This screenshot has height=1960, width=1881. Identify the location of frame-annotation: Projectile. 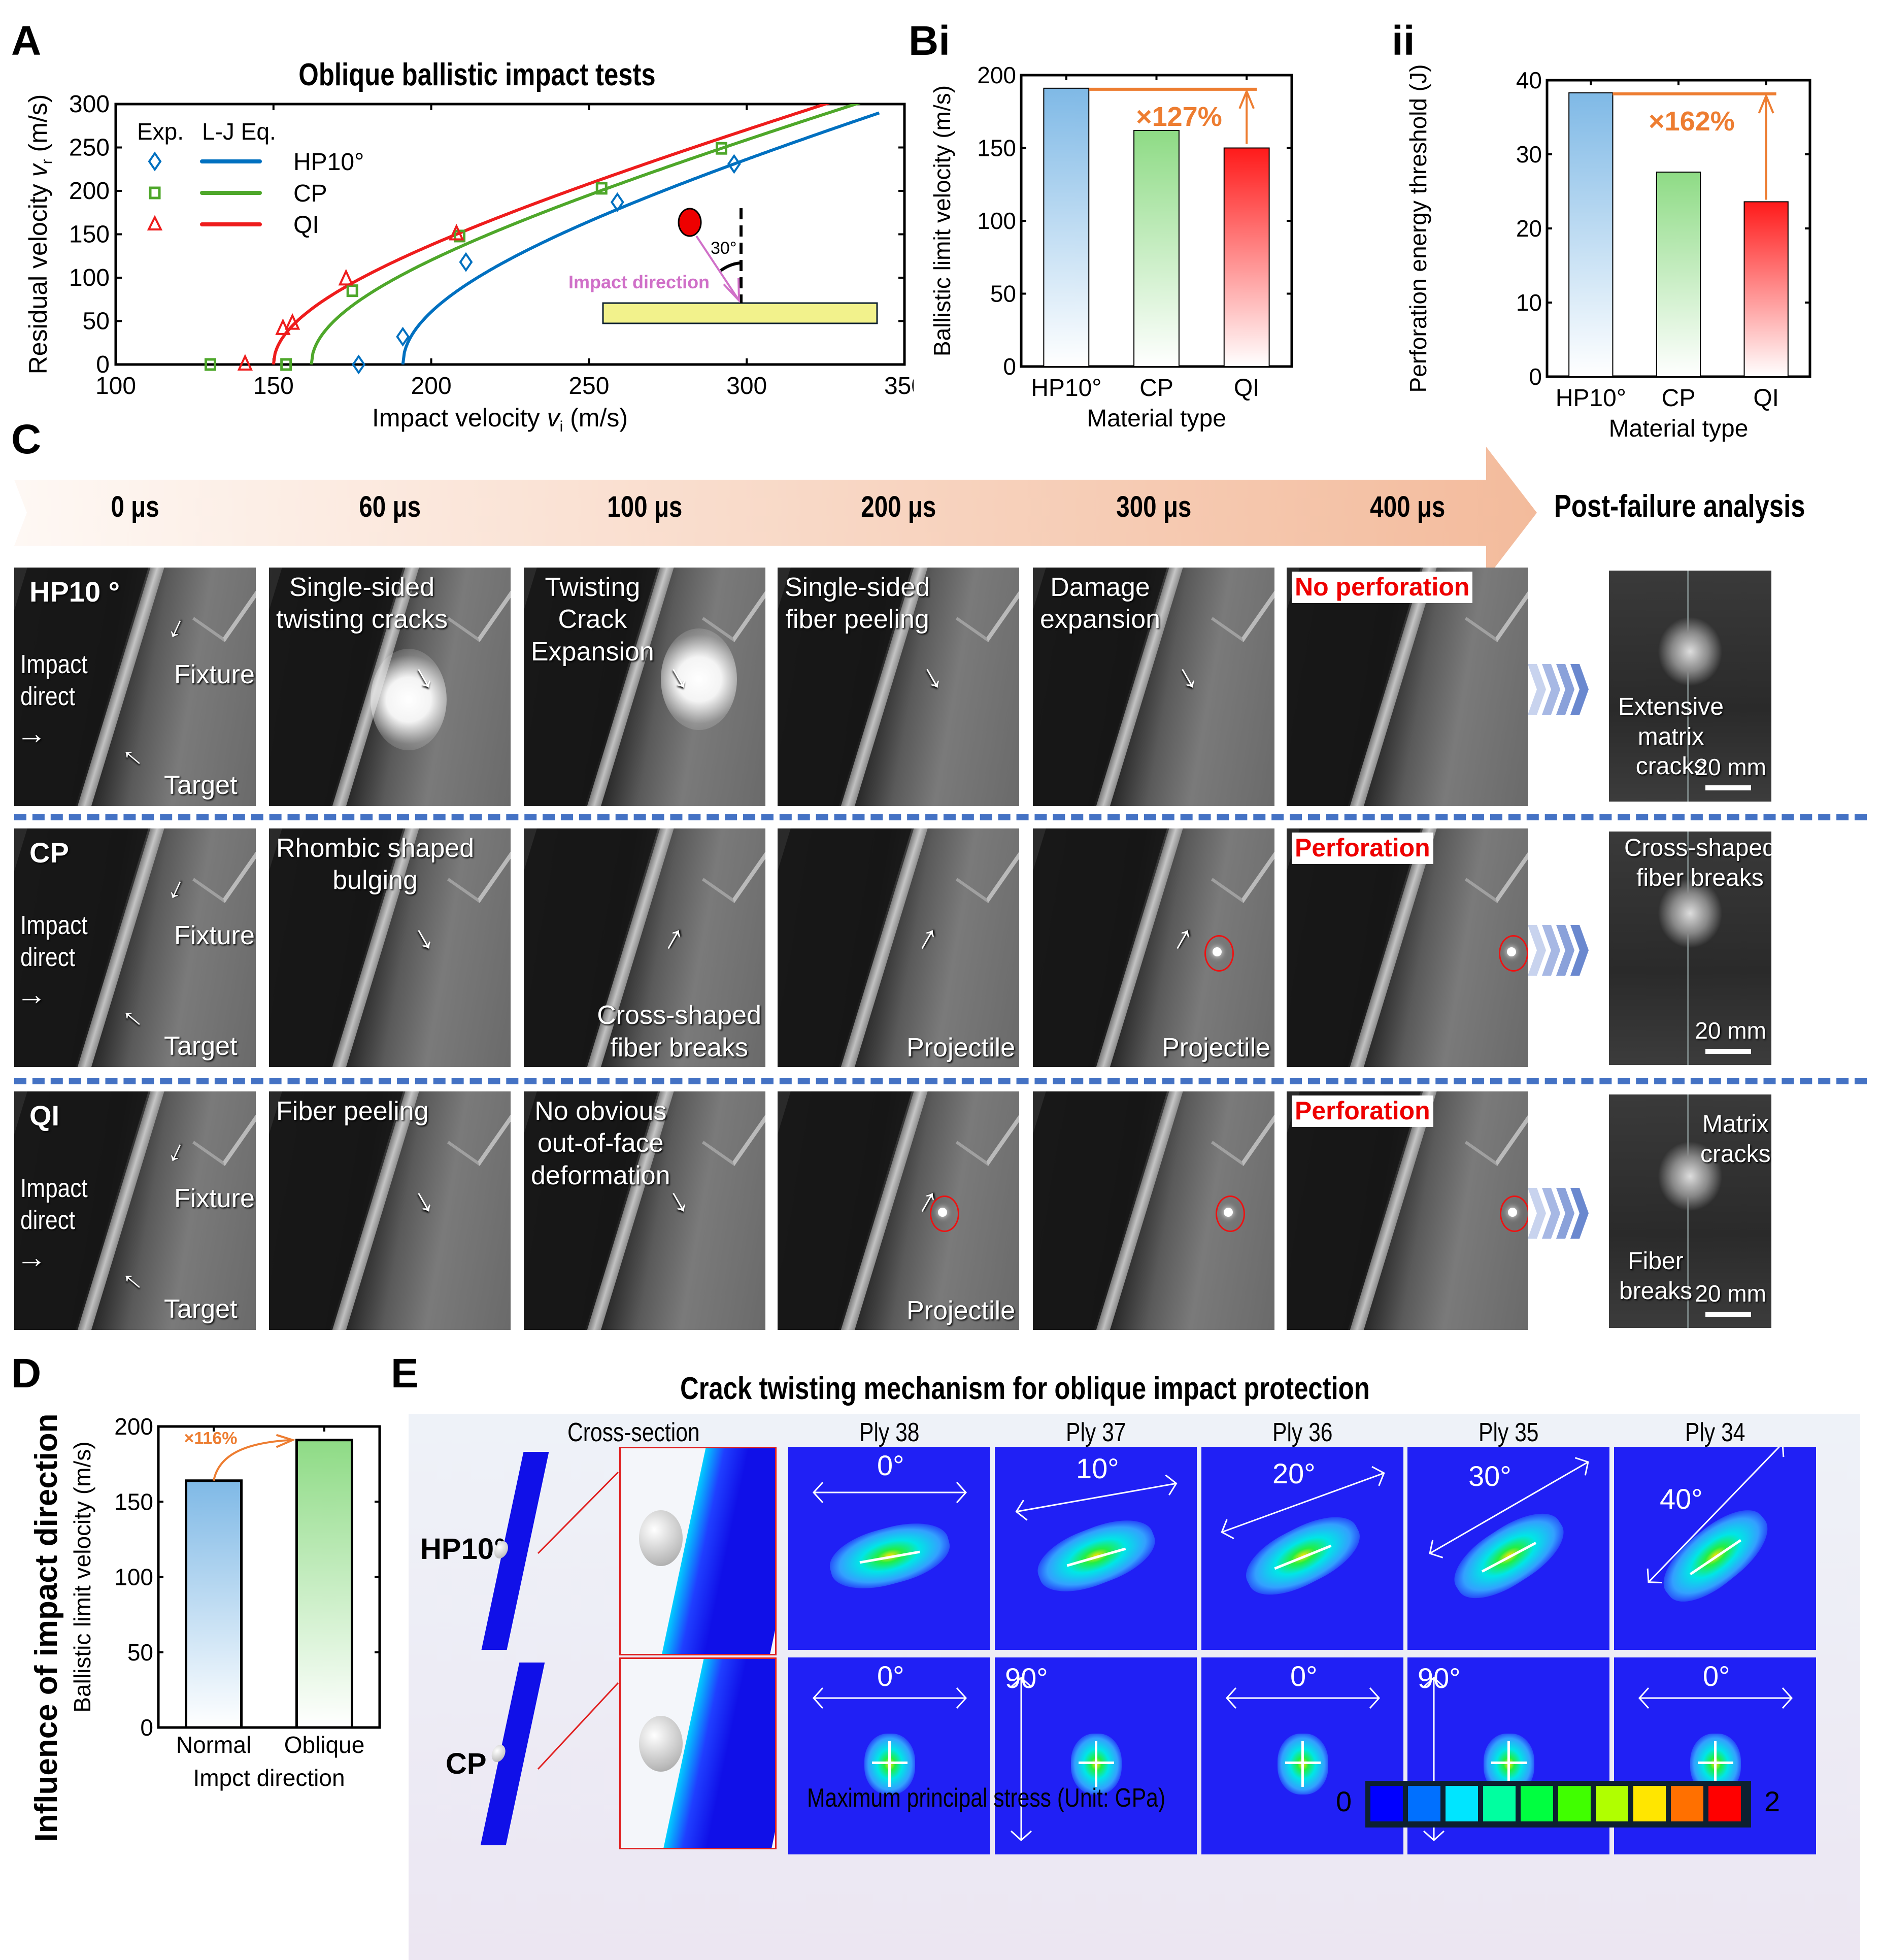
(960, 1310).